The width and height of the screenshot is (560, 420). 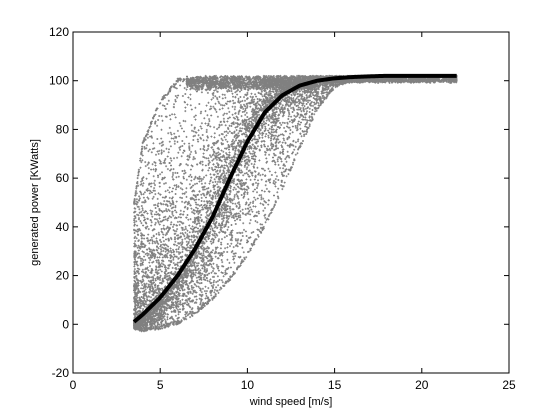 I want to click on y-tick-label: 100, so click(x=59, y=81).